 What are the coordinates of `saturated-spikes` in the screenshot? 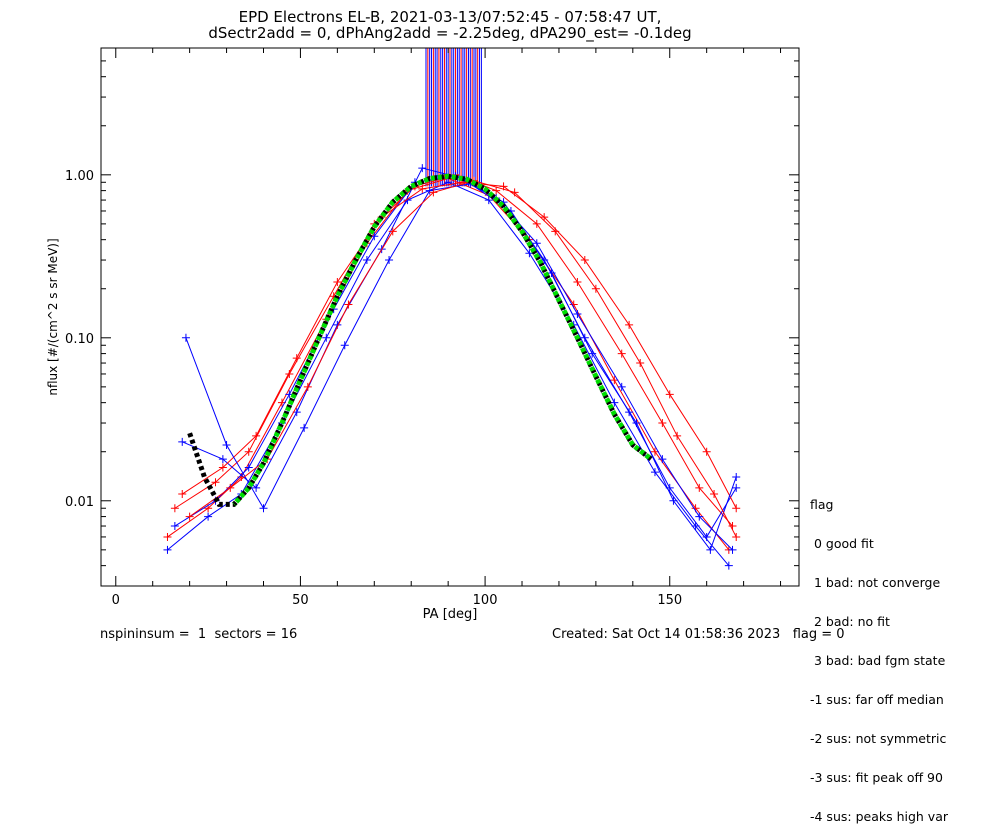 It's located at (453, 117).